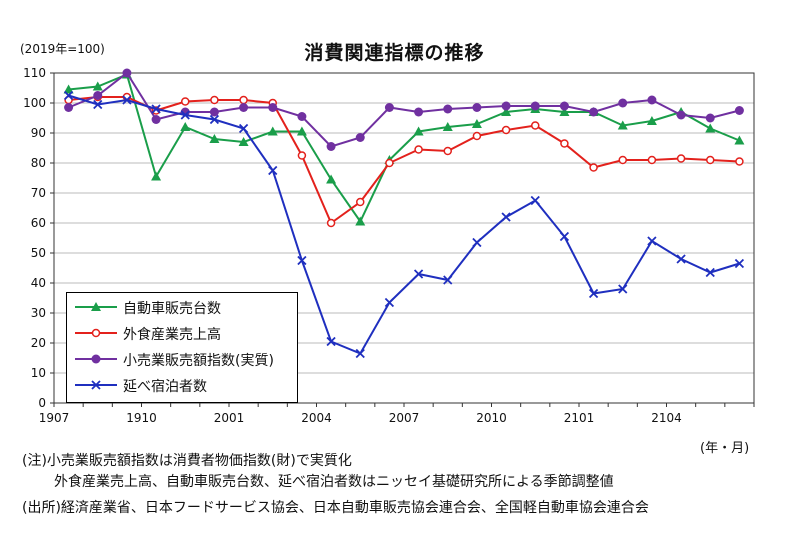 This screenshot has width=789, height=540. What do you see at coordinates (579, 418) in the screenshot?
I see `x-tick-label: 2101` at bounding box center [579, 418].